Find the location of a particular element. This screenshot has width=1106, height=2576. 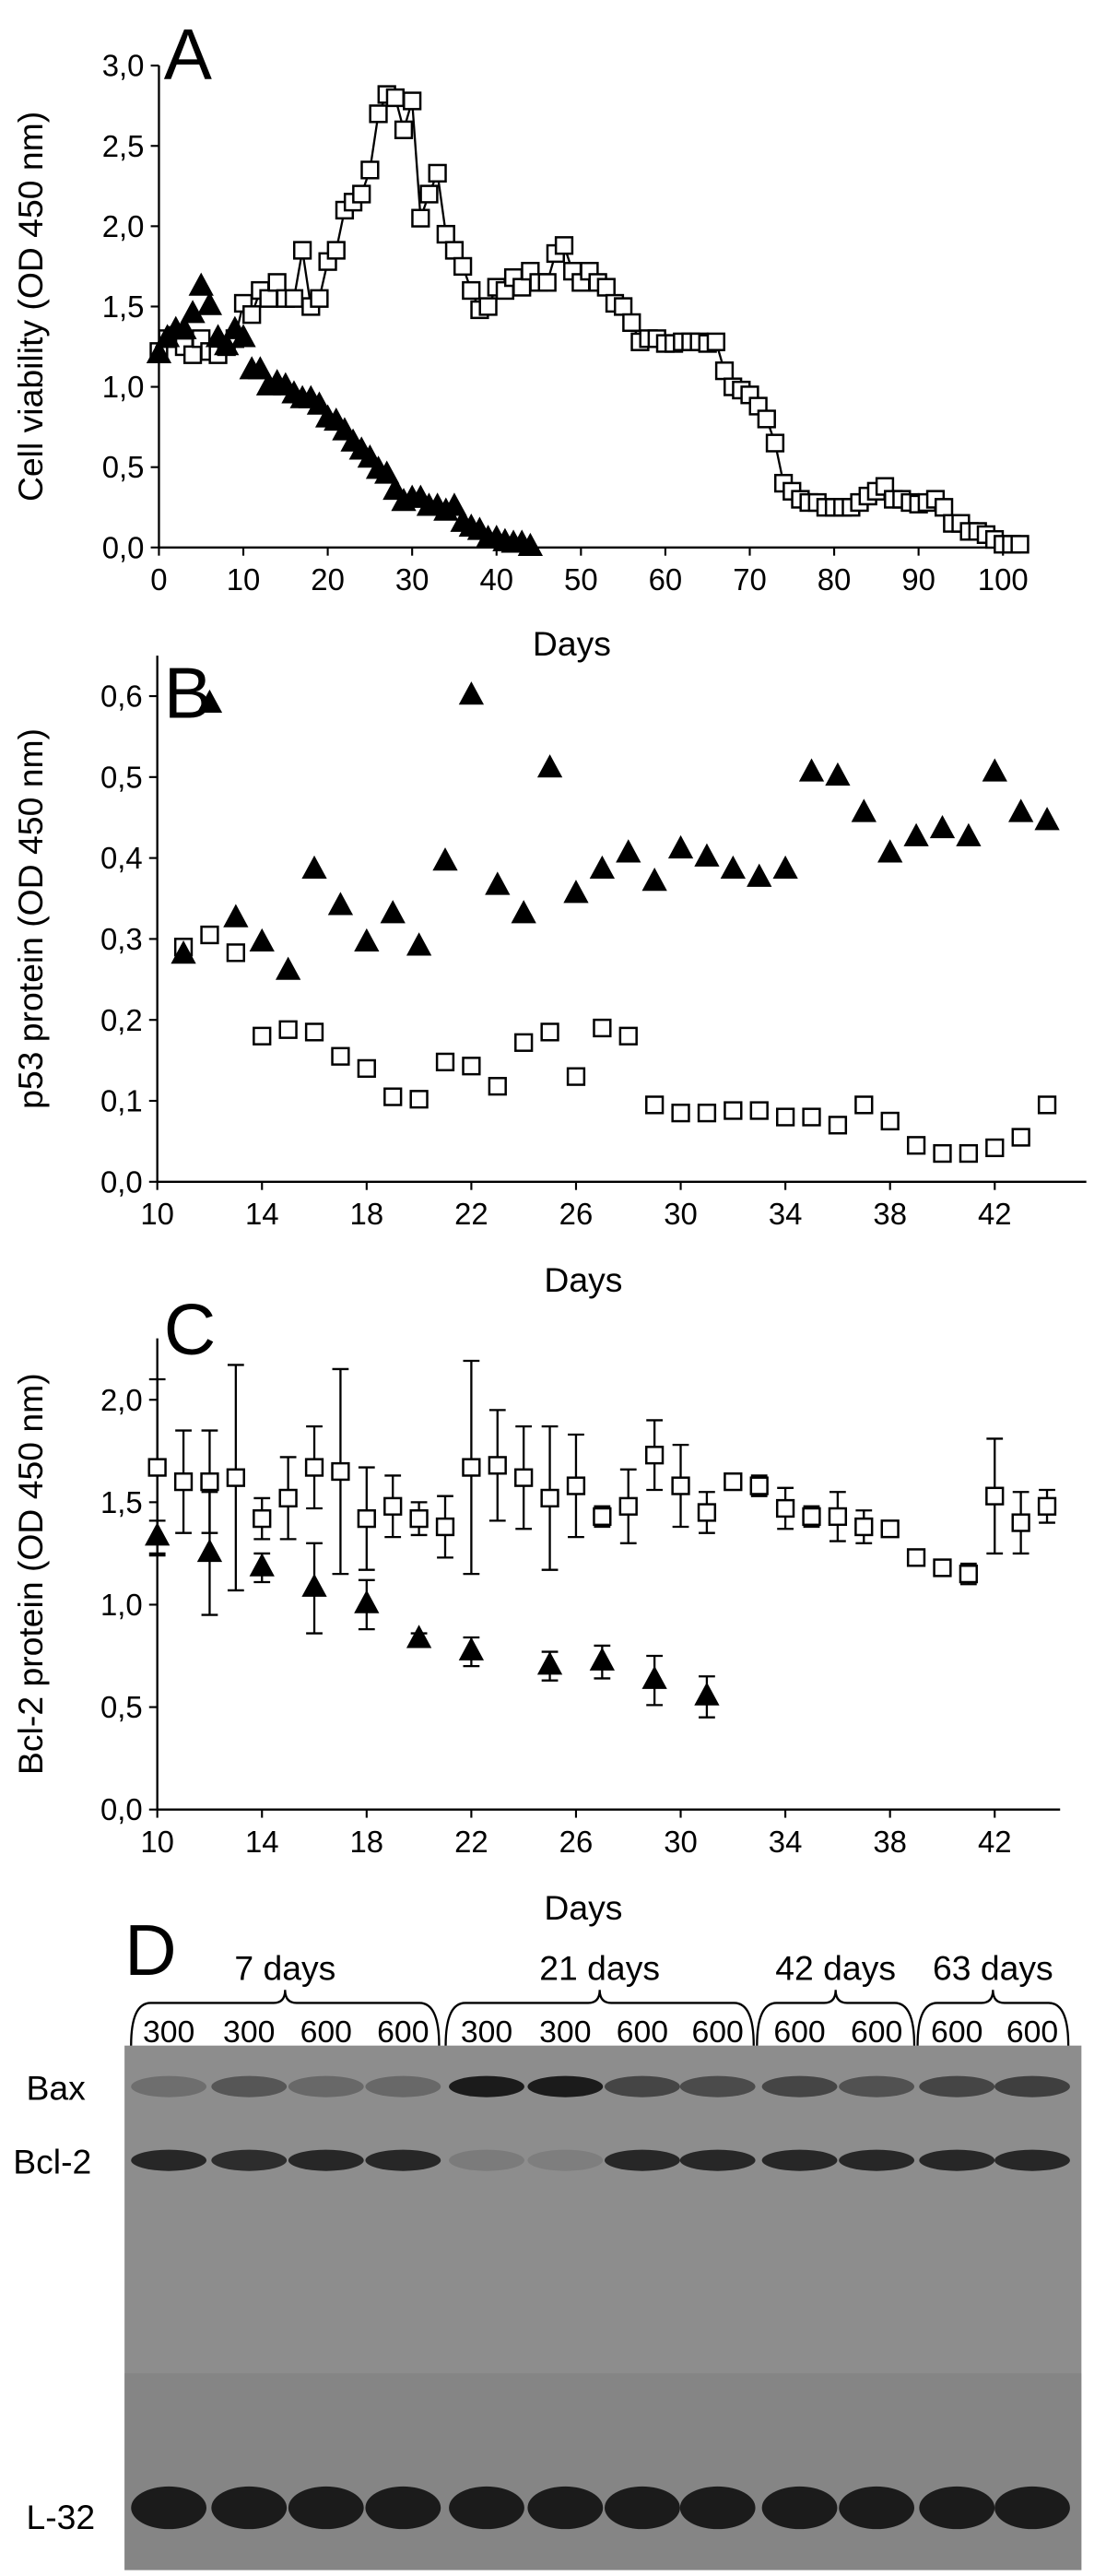

group-label: 63 days is located at coordinates (993, 1968).